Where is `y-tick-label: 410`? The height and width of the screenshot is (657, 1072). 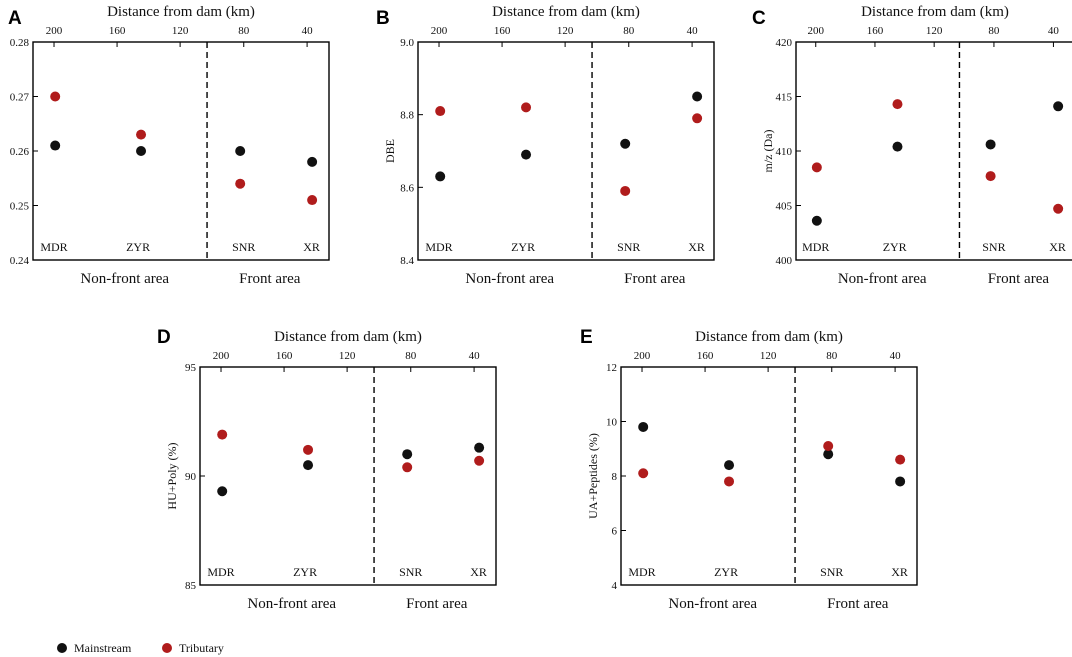 y-tick-label: 410 is located at coordinates (784, 152).